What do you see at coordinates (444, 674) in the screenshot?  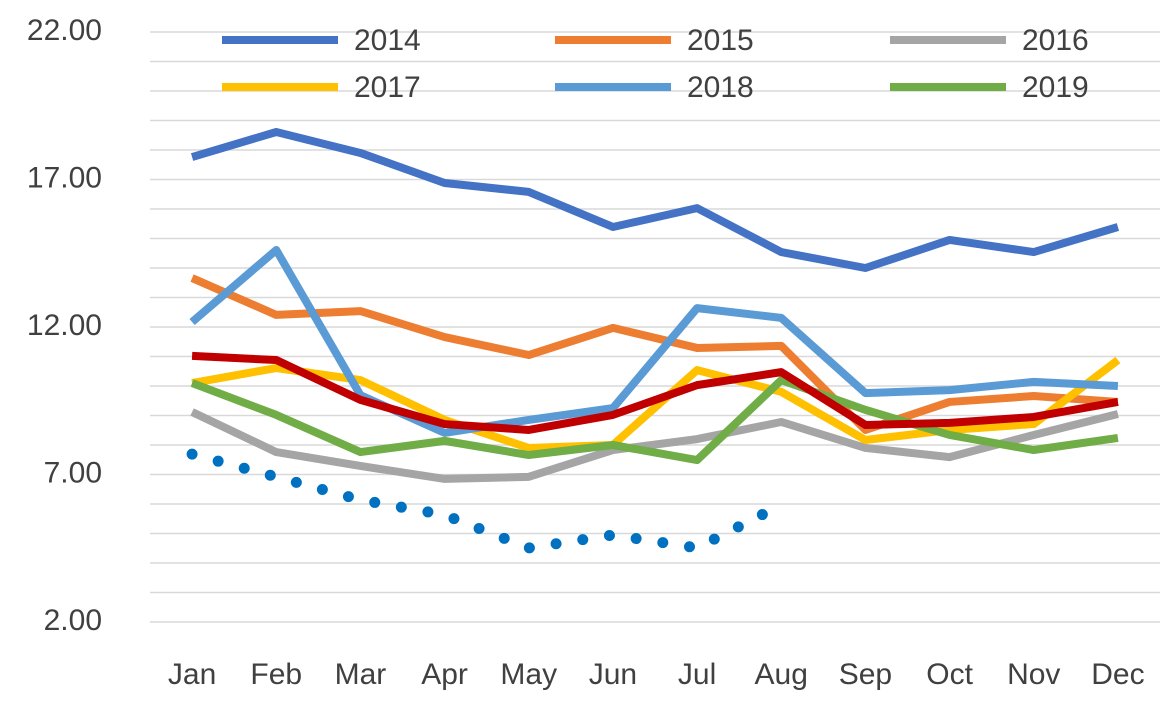 I see `x-tick-label: Apr` at bounding box center [444, 674].